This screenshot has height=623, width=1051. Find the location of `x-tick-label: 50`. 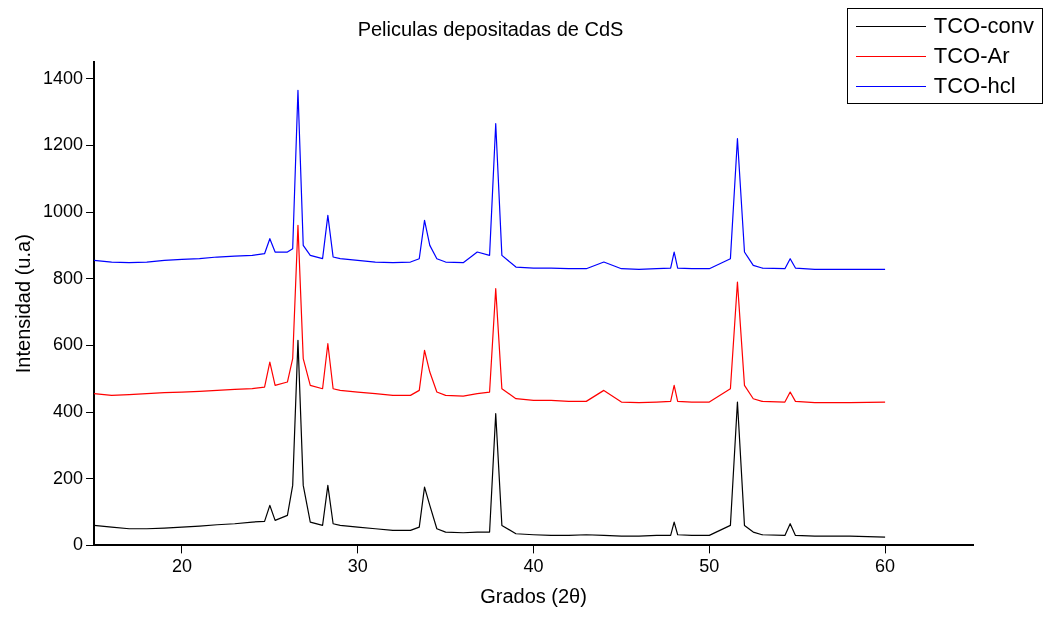

x-tick-label: 50 is located at coordinates (709, 566).